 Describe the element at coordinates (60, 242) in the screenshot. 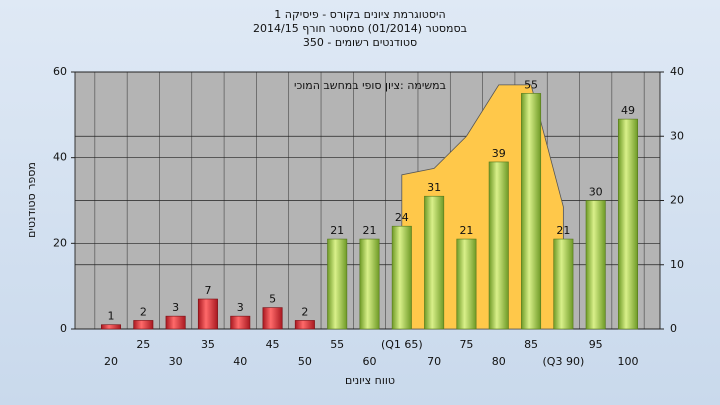

I see `y-tick-label: 20` at that location.